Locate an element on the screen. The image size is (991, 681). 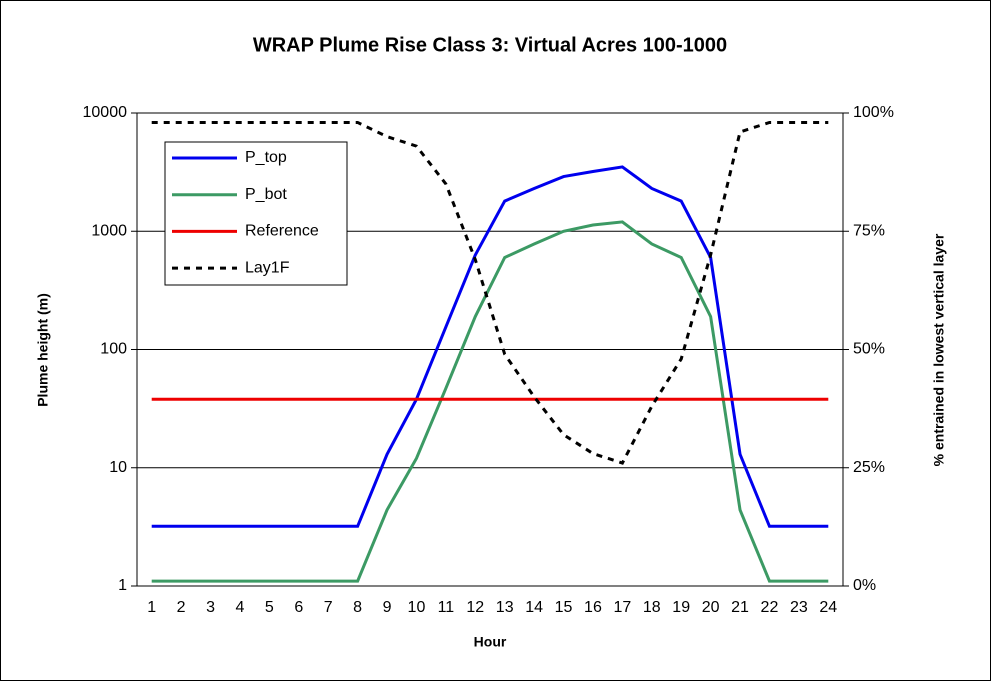
x-tick-label: 11 is located at coordinates (446, 607).